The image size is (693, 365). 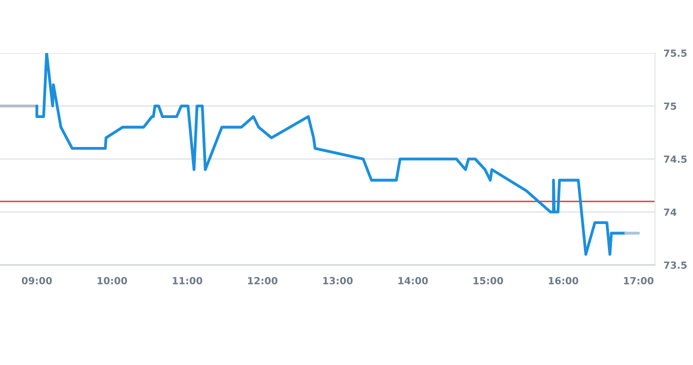 I want to click on x-tick-label: 12:00, so click(x=263, y=280).